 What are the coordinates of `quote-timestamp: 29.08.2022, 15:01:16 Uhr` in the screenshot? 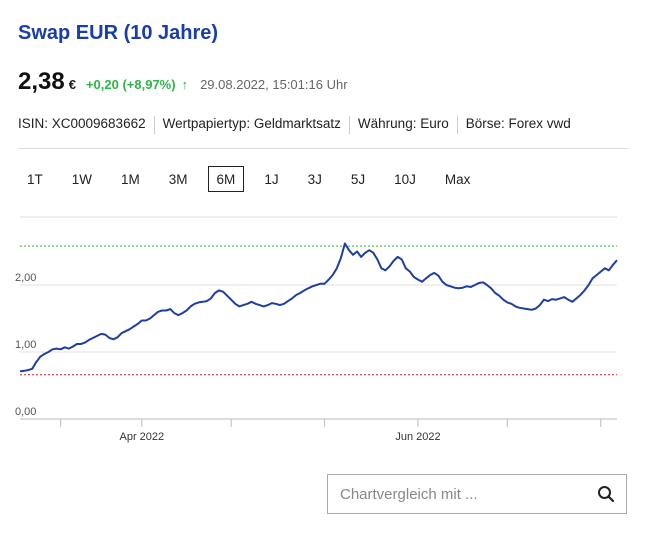 It's located at (274, 84).